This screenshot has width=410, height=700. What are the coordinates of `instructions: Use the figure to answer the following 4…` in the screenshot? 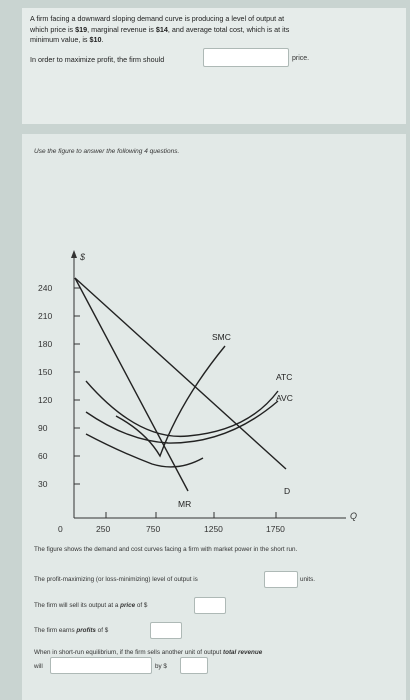 It's located at (107, 151).